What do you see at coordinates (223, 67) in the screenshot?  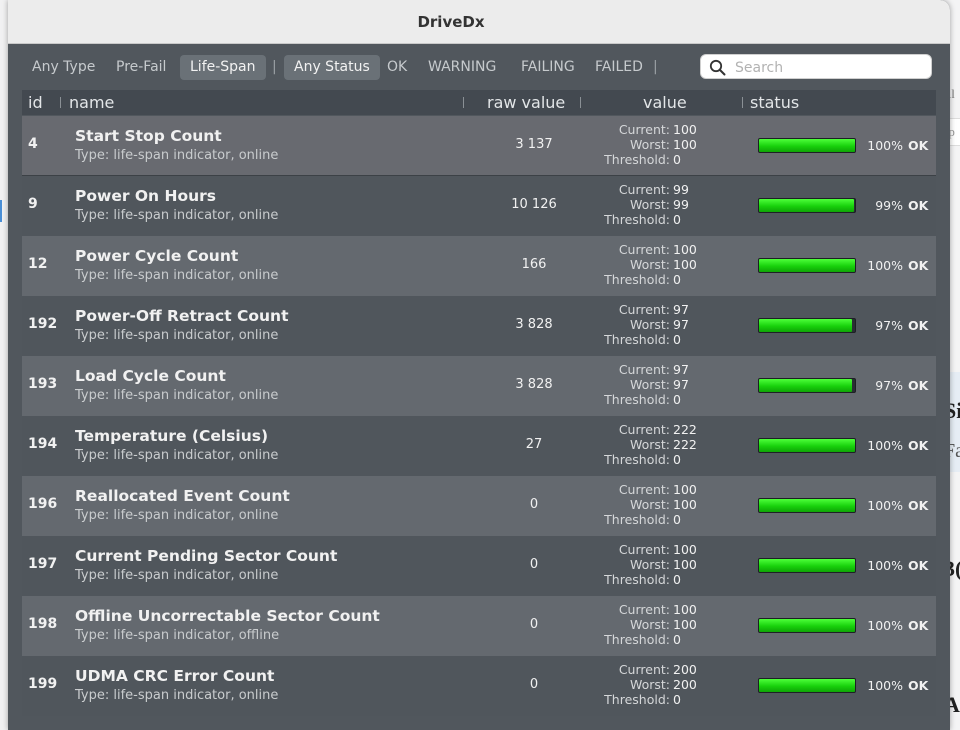 I see `filter-life-span-button: Life-Span` at bounding box center [223, 67].